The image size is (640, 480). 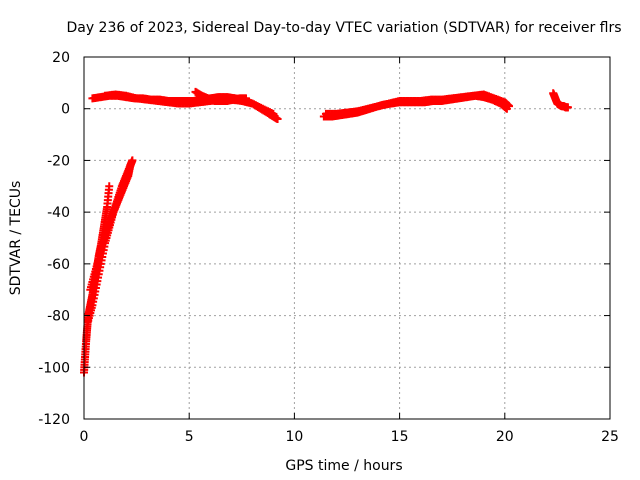 What do you see at coordinates (610, 437) in the screenshot?
I see `x-tick-label: 25` at bounding box center [610, 437].